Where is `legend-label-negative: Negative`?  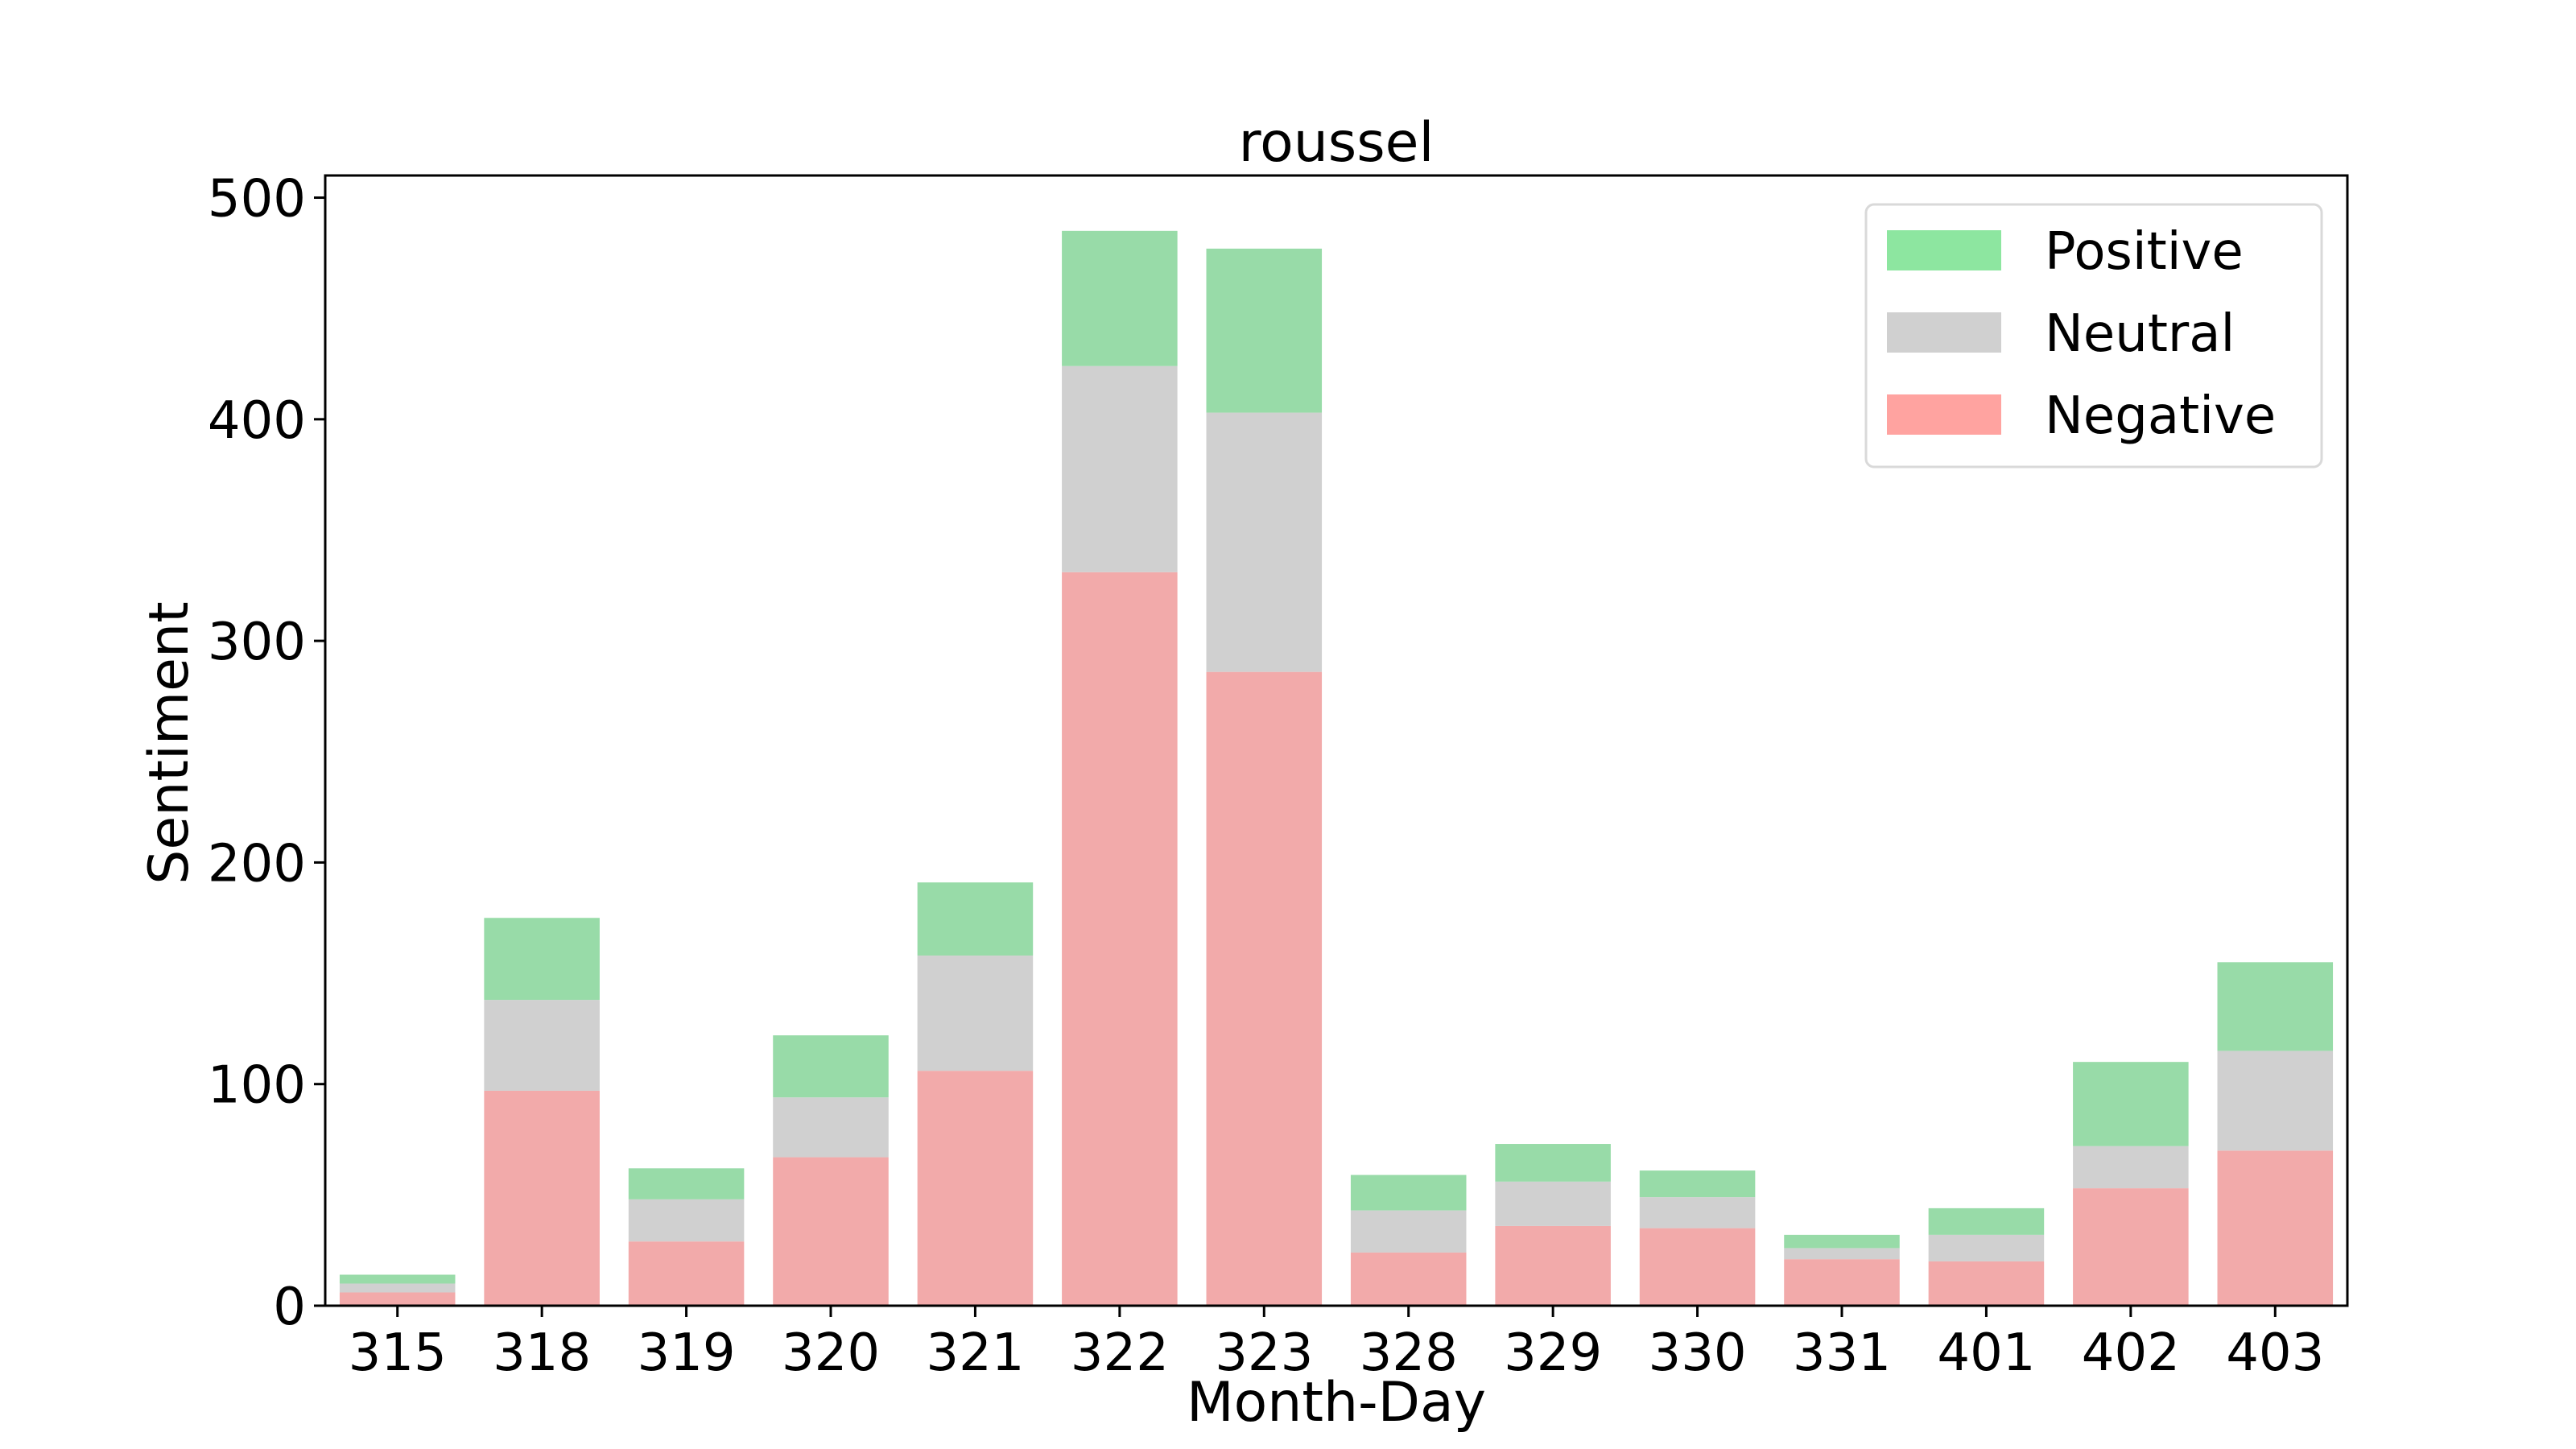 legend-label-negative: Negative is located at coordinates (2160, 416).